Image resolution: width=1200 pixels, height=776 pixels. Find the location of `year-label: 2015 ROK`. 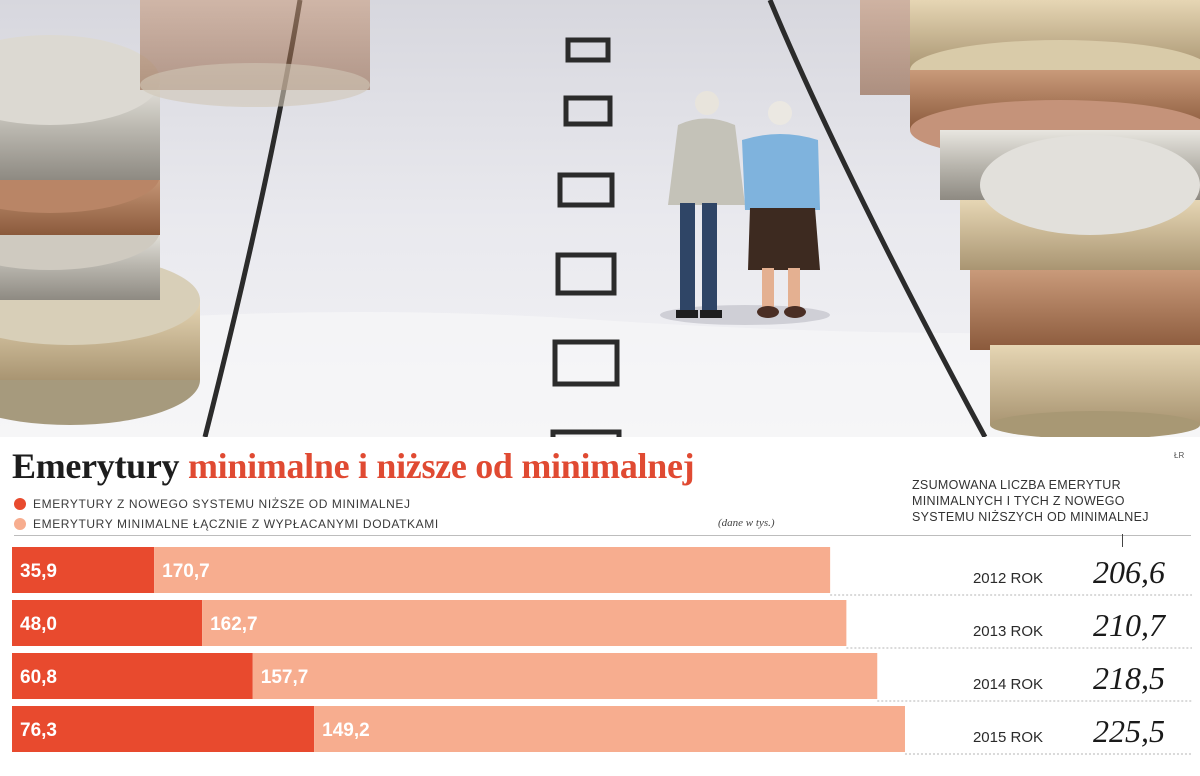

year-label: 2015 ROK is located at coordinates (1008, 737).